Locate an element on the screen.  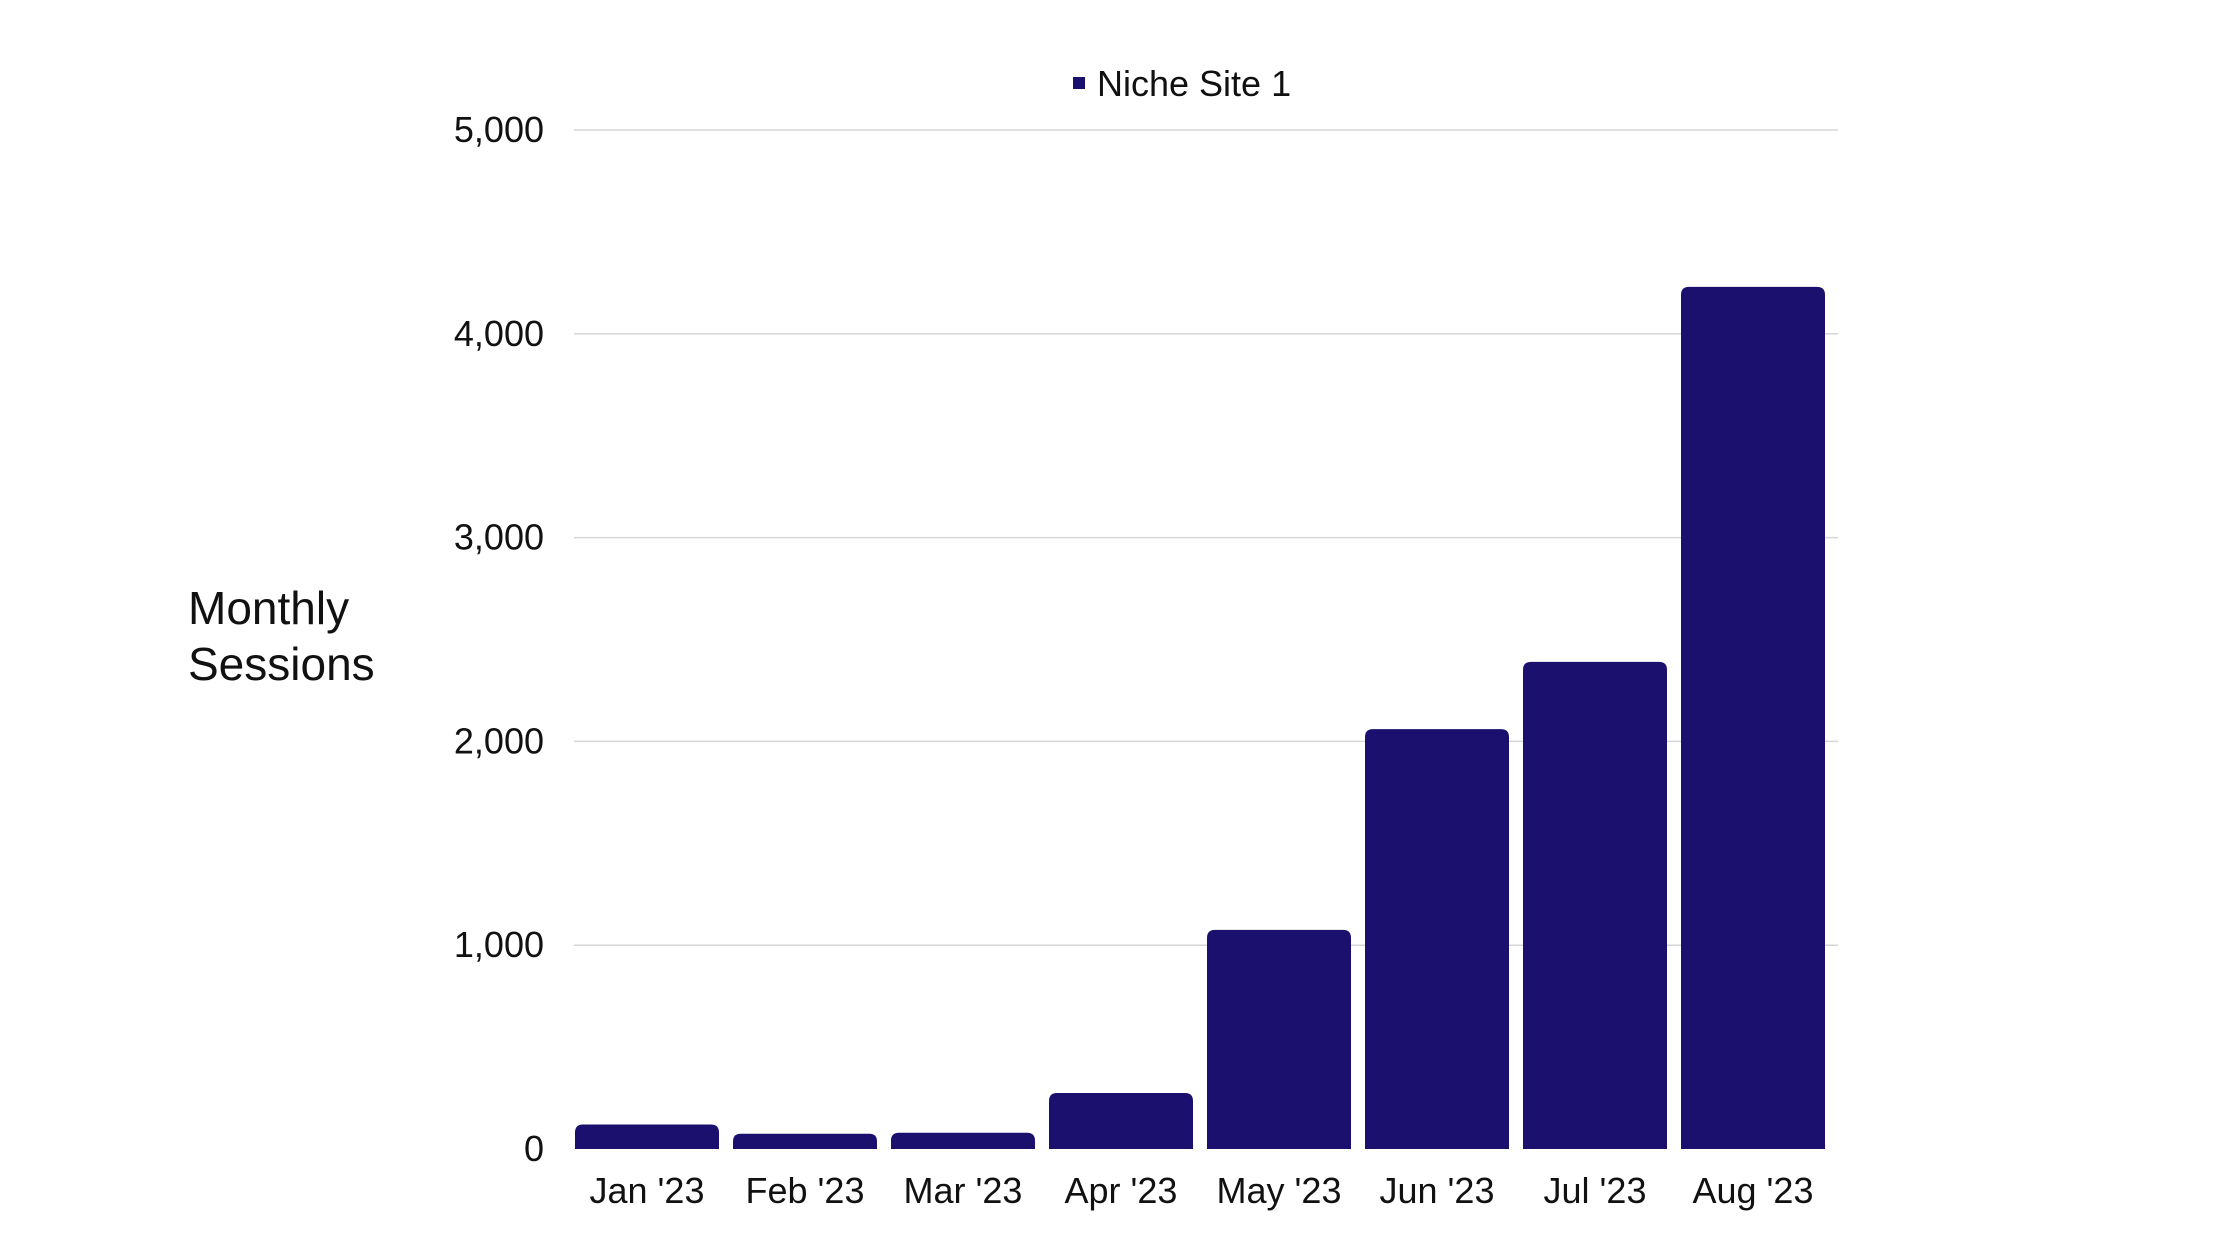
y-tick-label: 3,000 is located at coordinates (499, 537).